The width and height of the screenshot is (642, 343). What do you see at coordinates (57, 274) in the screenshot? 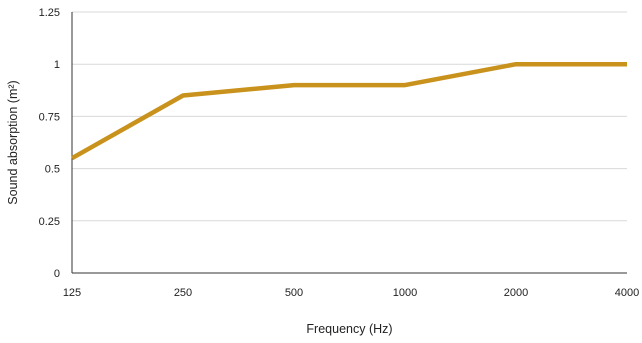
I see `y-tick-label: 0` at bounding box center [57, 274].